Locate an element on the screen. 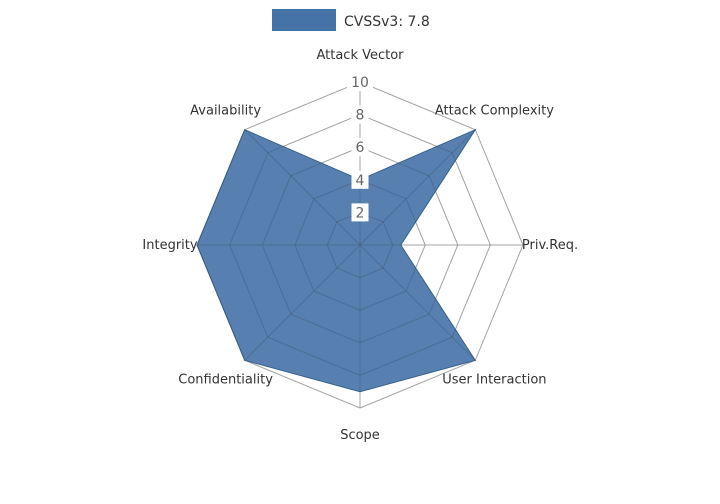 The height and width of the screenshot is (504, 720). axis-label-user-interaction: User Interaction is located at coordinates (494, 379).